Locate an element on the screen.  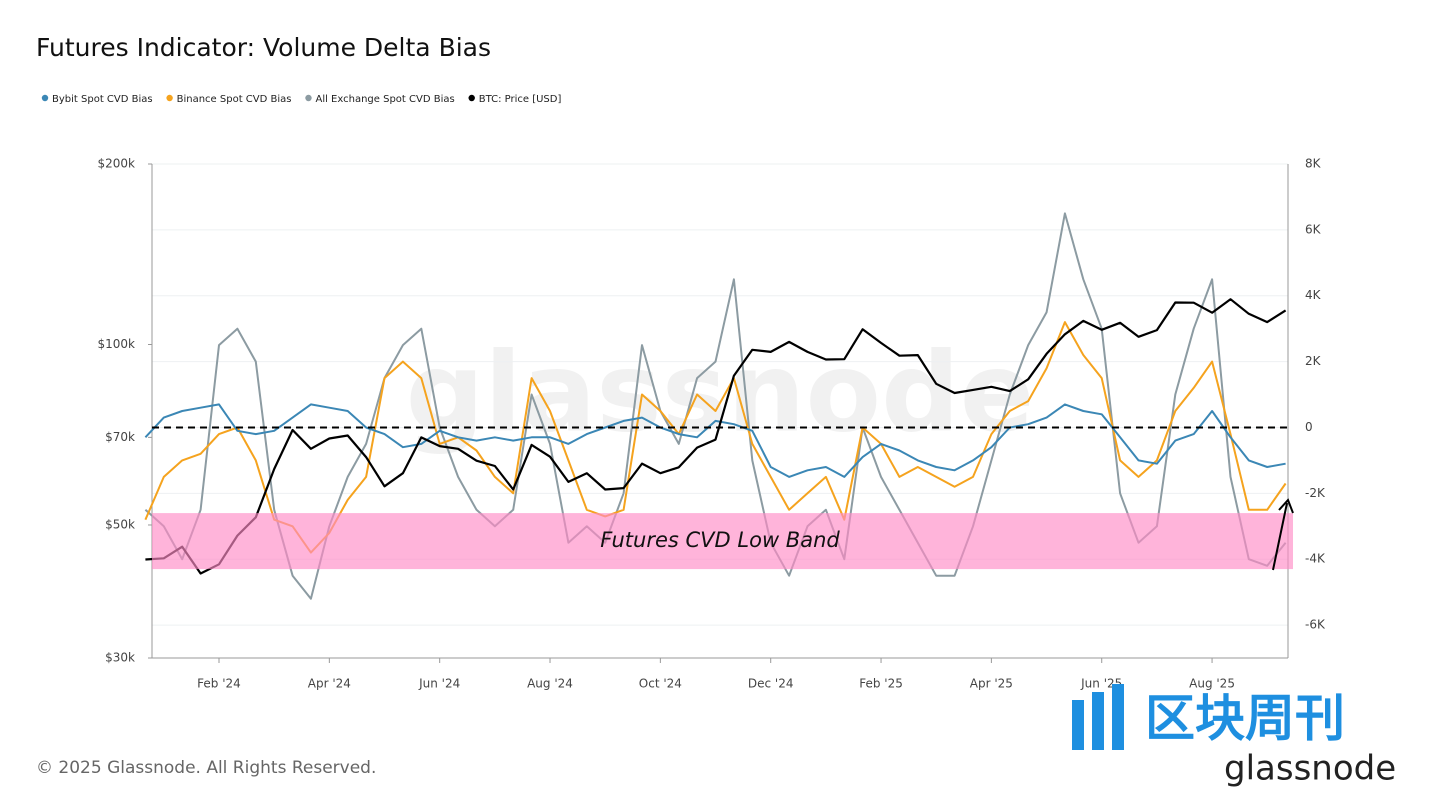
y-tick-label: $200k is located at coordinates (117, 164).